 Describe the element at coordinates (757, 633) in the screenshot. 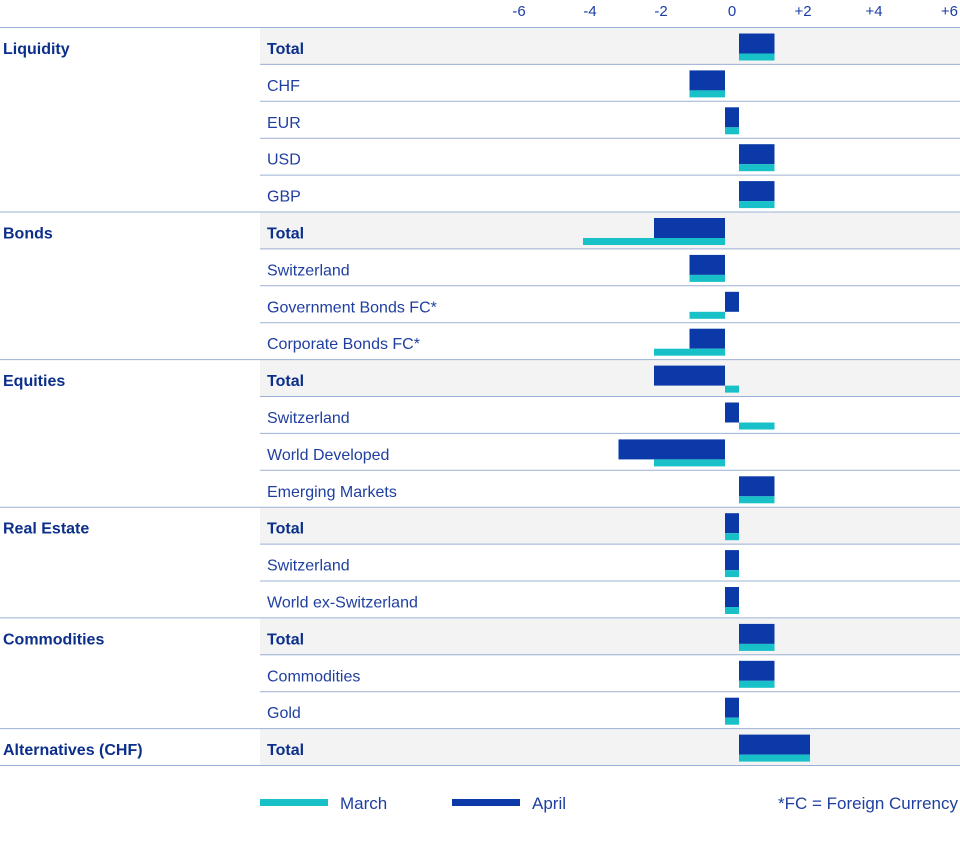

I see `bar-april-commodities-total` at that location.